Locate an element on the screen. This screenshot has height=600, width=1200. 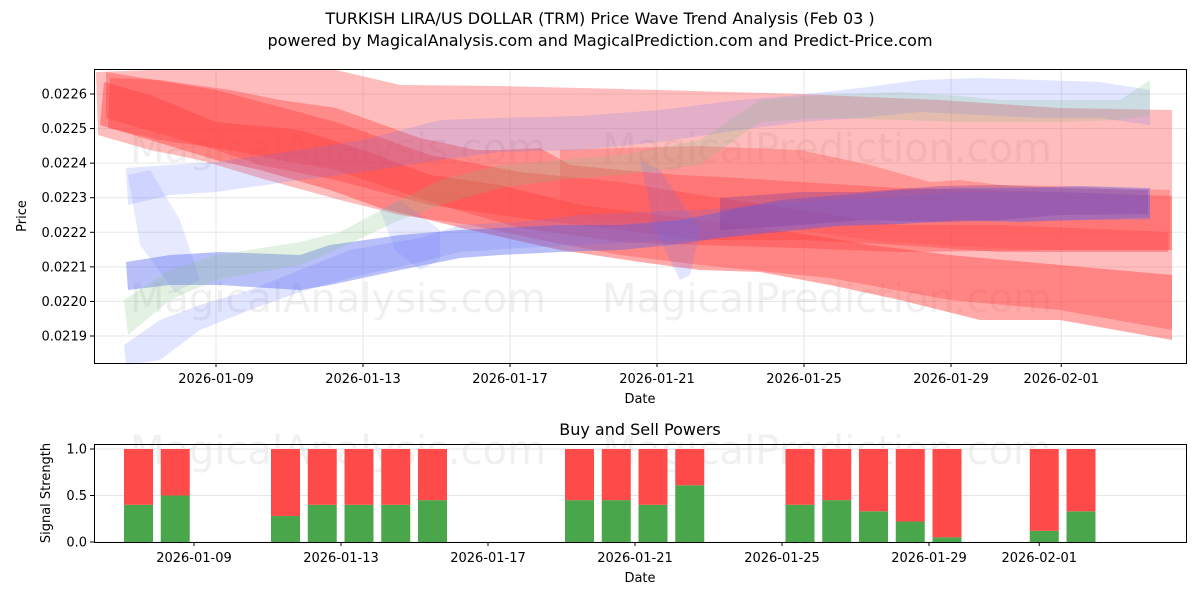
y-tick-label: 0.0224 is located at coordinates (65, 164).